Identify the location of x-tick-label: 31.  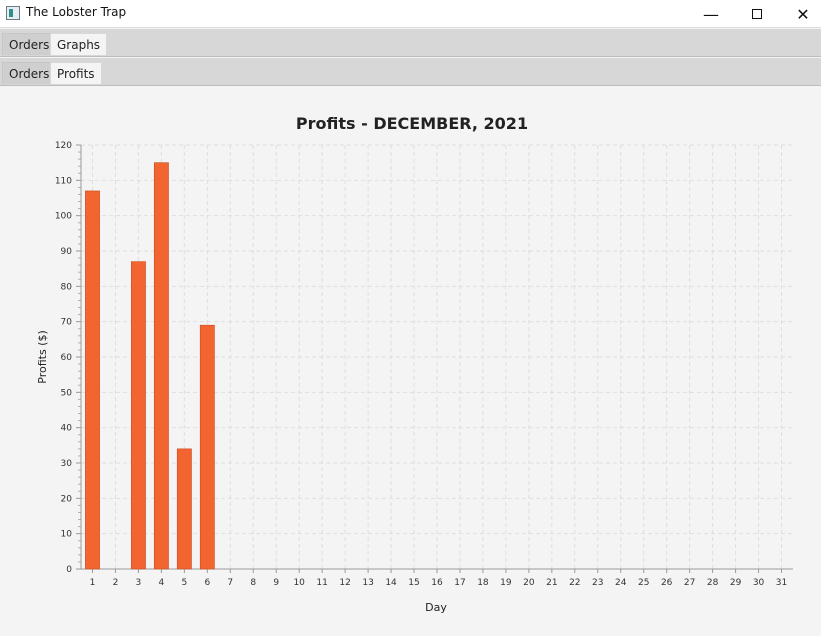
(781, 583).